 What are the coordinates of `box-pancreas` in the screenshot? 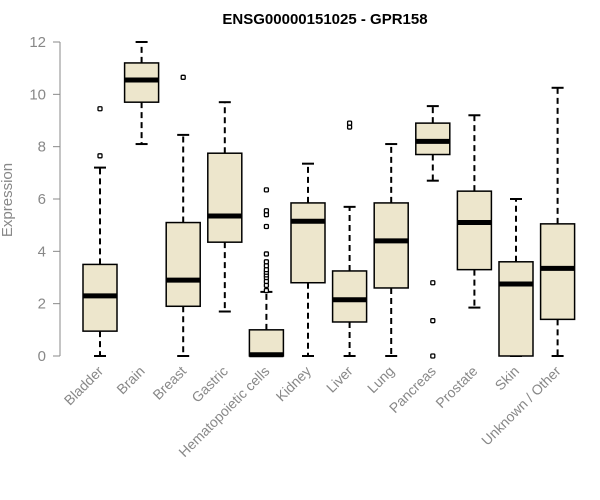 It's located at (433, 232).